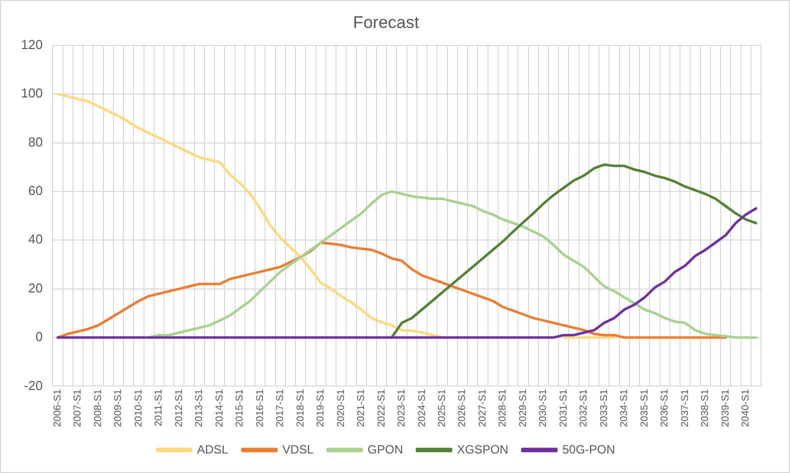 The width and height of the screenshot is (790, 473). Describe the element at coordinates (78, 408) in the screenshot. I see `x-tick-label: 2007-S1` at that location.